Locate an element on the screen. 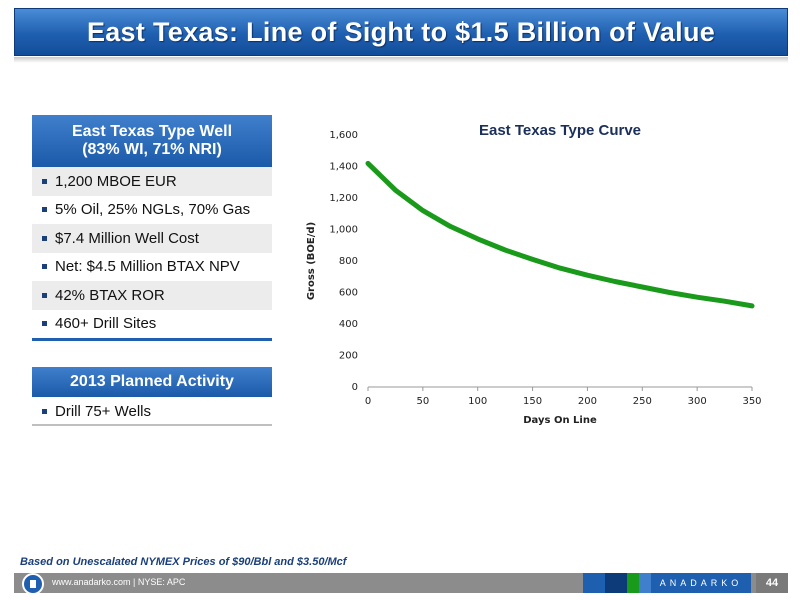  x-tick-label: 200 is located at coordinates (587, 401).